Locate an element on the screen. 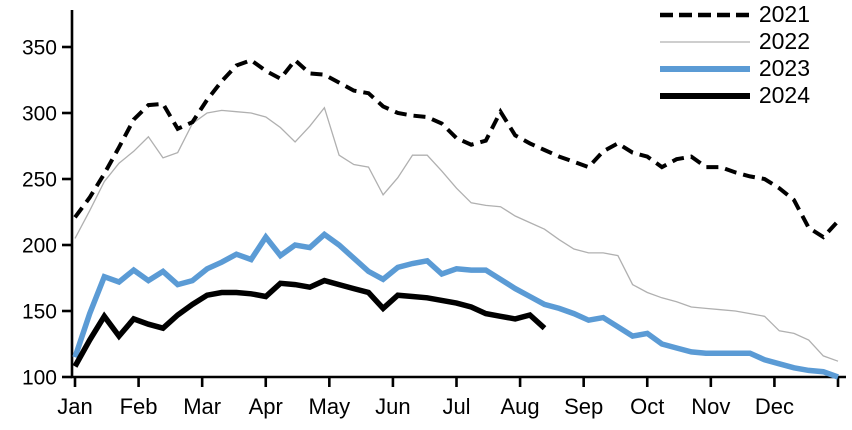  x-tick-label: May is located at coordinates (330, 406).